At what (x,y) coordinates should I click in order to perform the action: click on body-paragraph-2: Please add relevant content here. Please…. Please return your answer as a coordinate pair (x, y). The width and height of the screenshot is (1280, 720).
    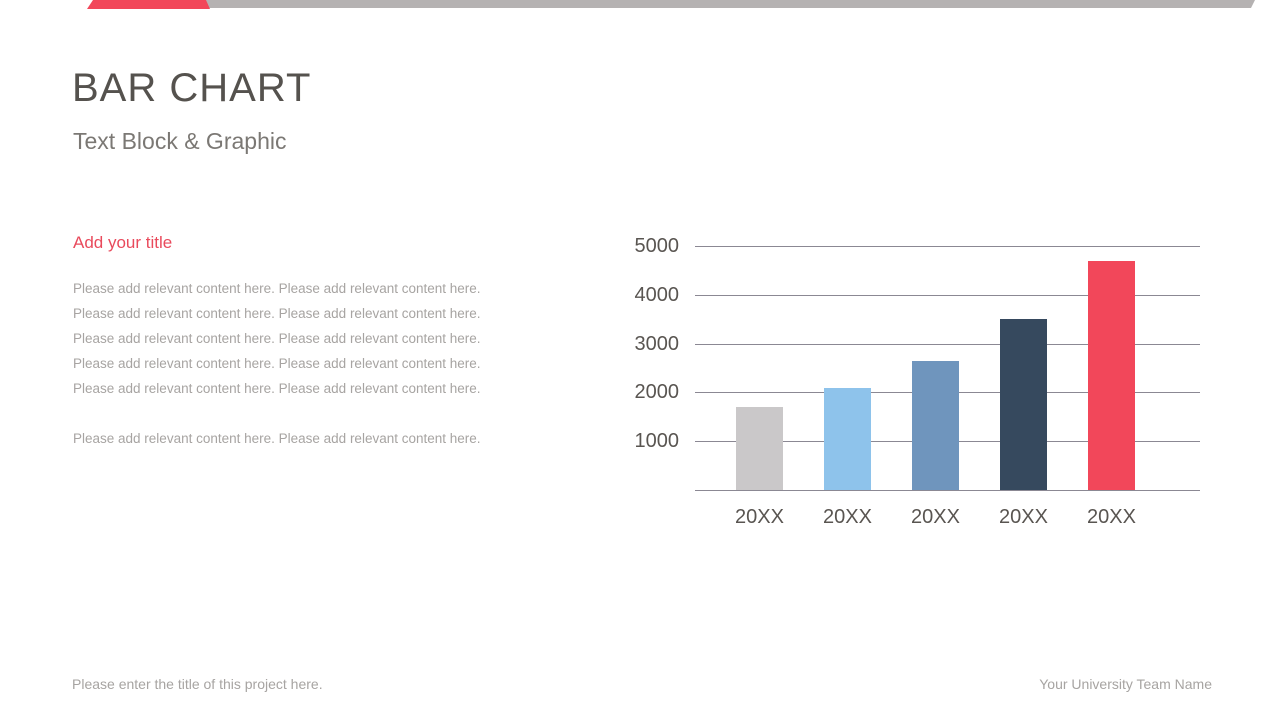
    Looking at the image, I should click on (277, 438).